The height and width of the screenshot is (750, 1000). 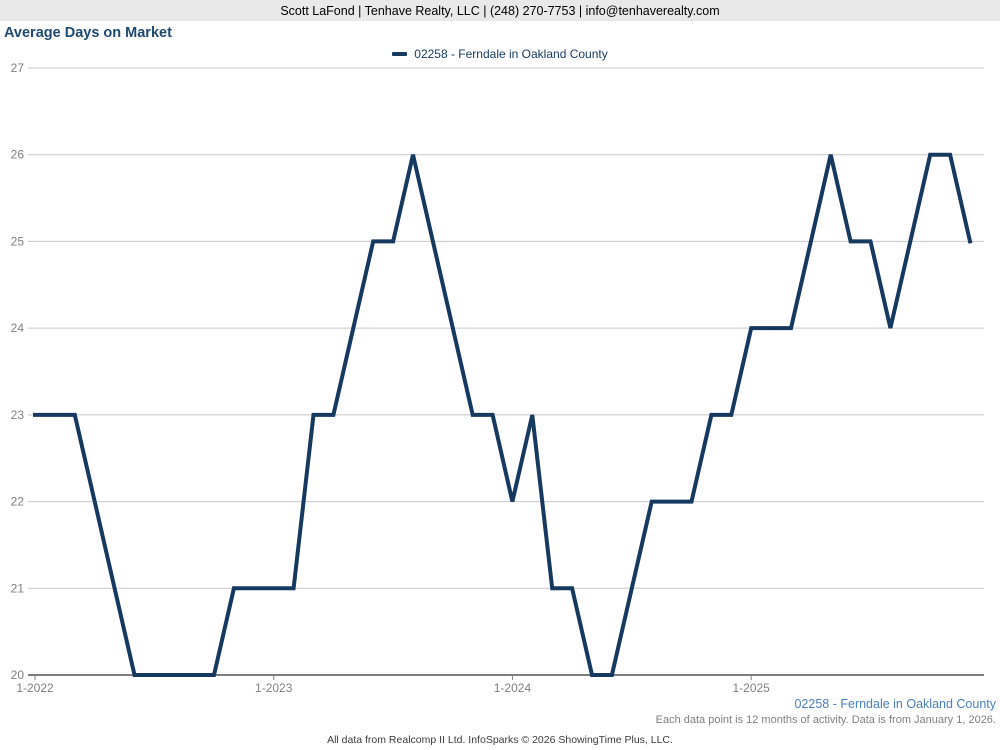 What do you see at coordinates (18, 68) in the screenshot?
I see `svg-text: 27` at bounding box center [18, 68].